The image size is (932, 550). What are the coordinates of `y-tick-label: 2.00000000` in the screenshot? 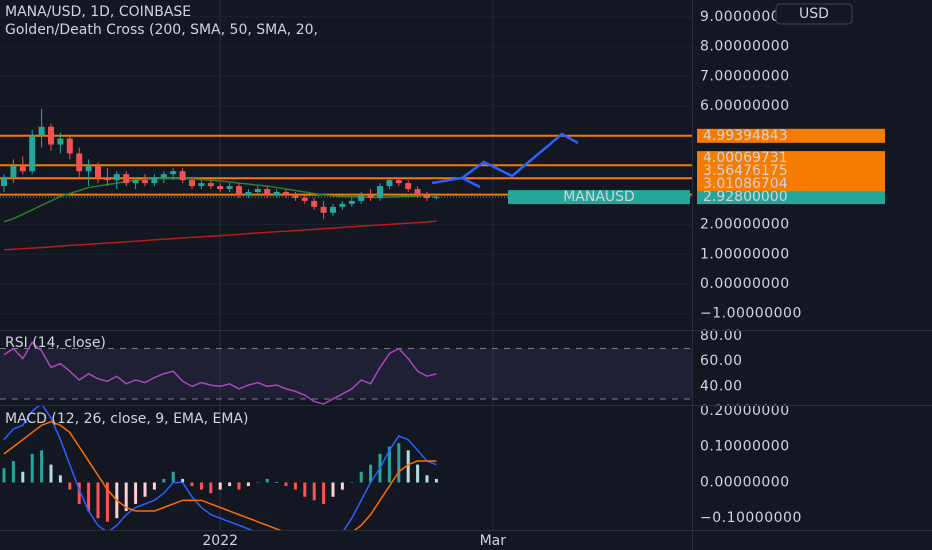 It's located at (745, 225).